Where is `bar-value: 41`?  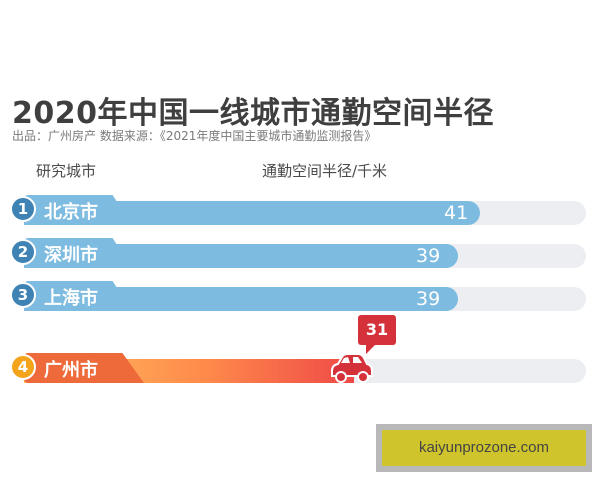
bar-value: 41 is located at coordinates (456, 213).